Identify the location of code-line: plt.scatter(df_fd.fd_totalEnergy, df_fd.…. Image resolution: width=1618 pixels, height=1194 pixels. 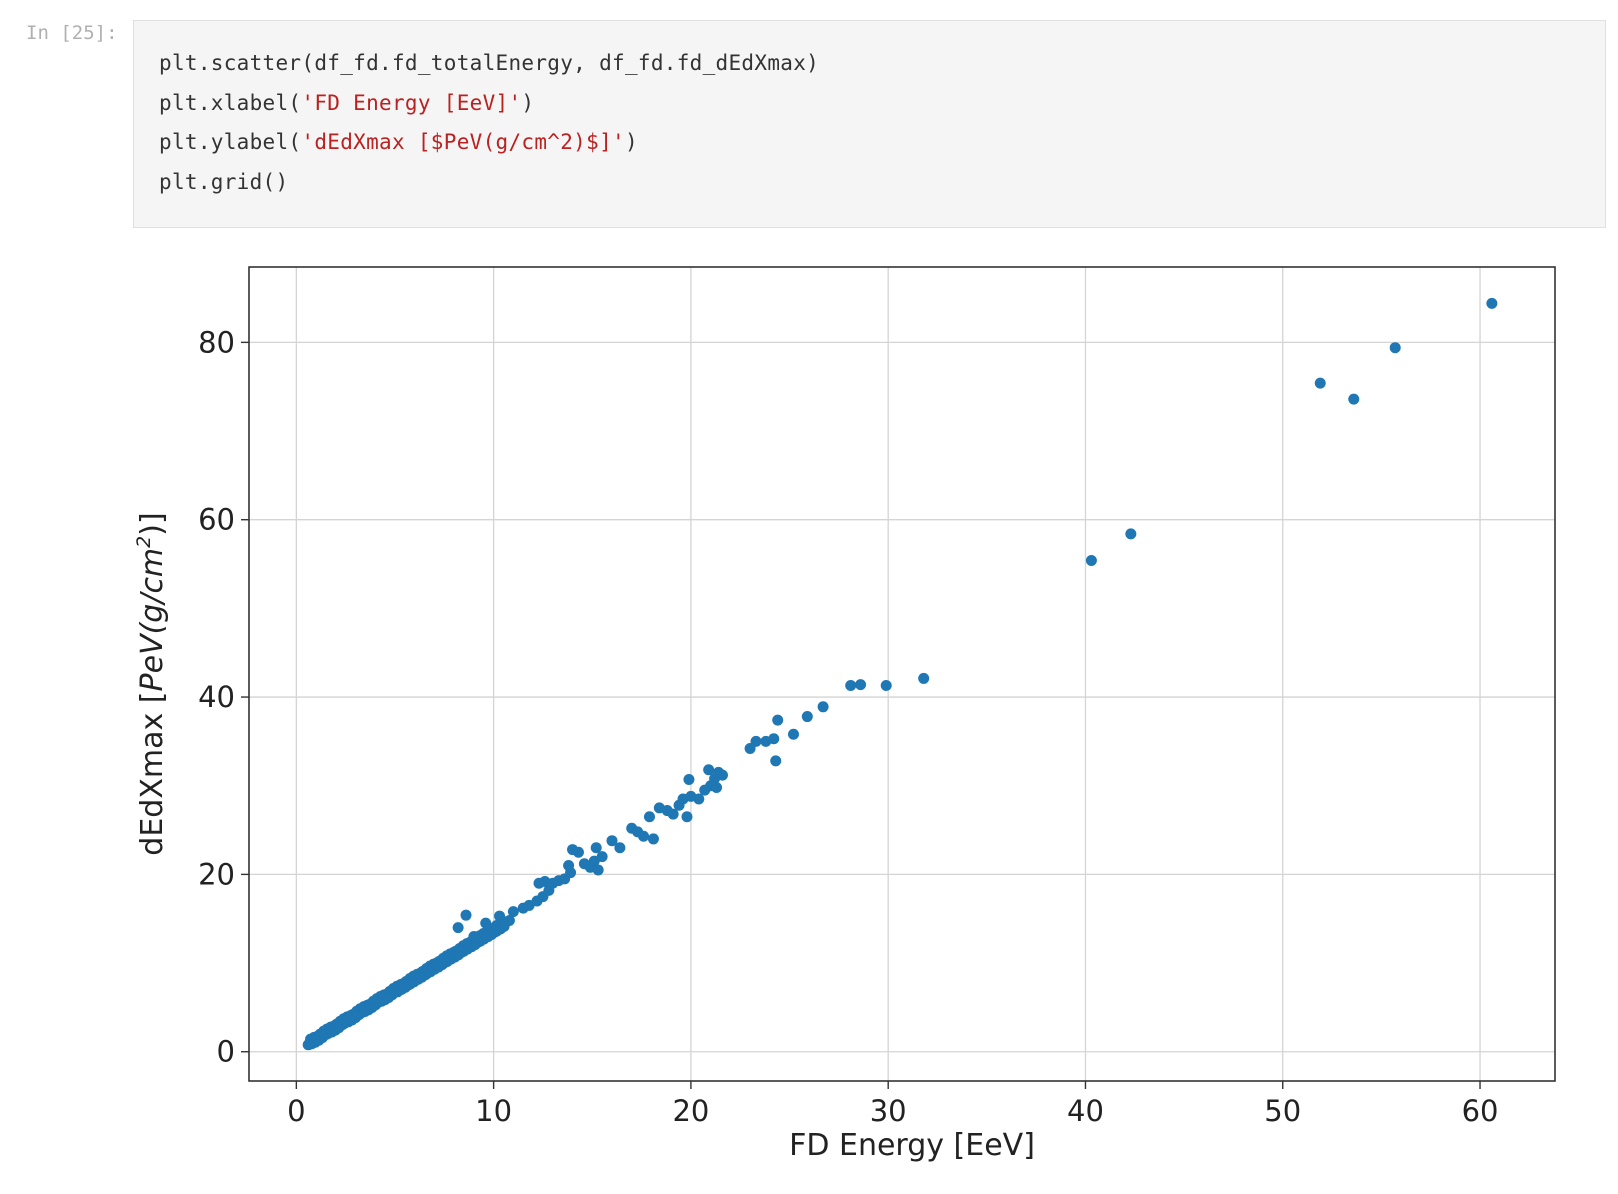
(489, 63).